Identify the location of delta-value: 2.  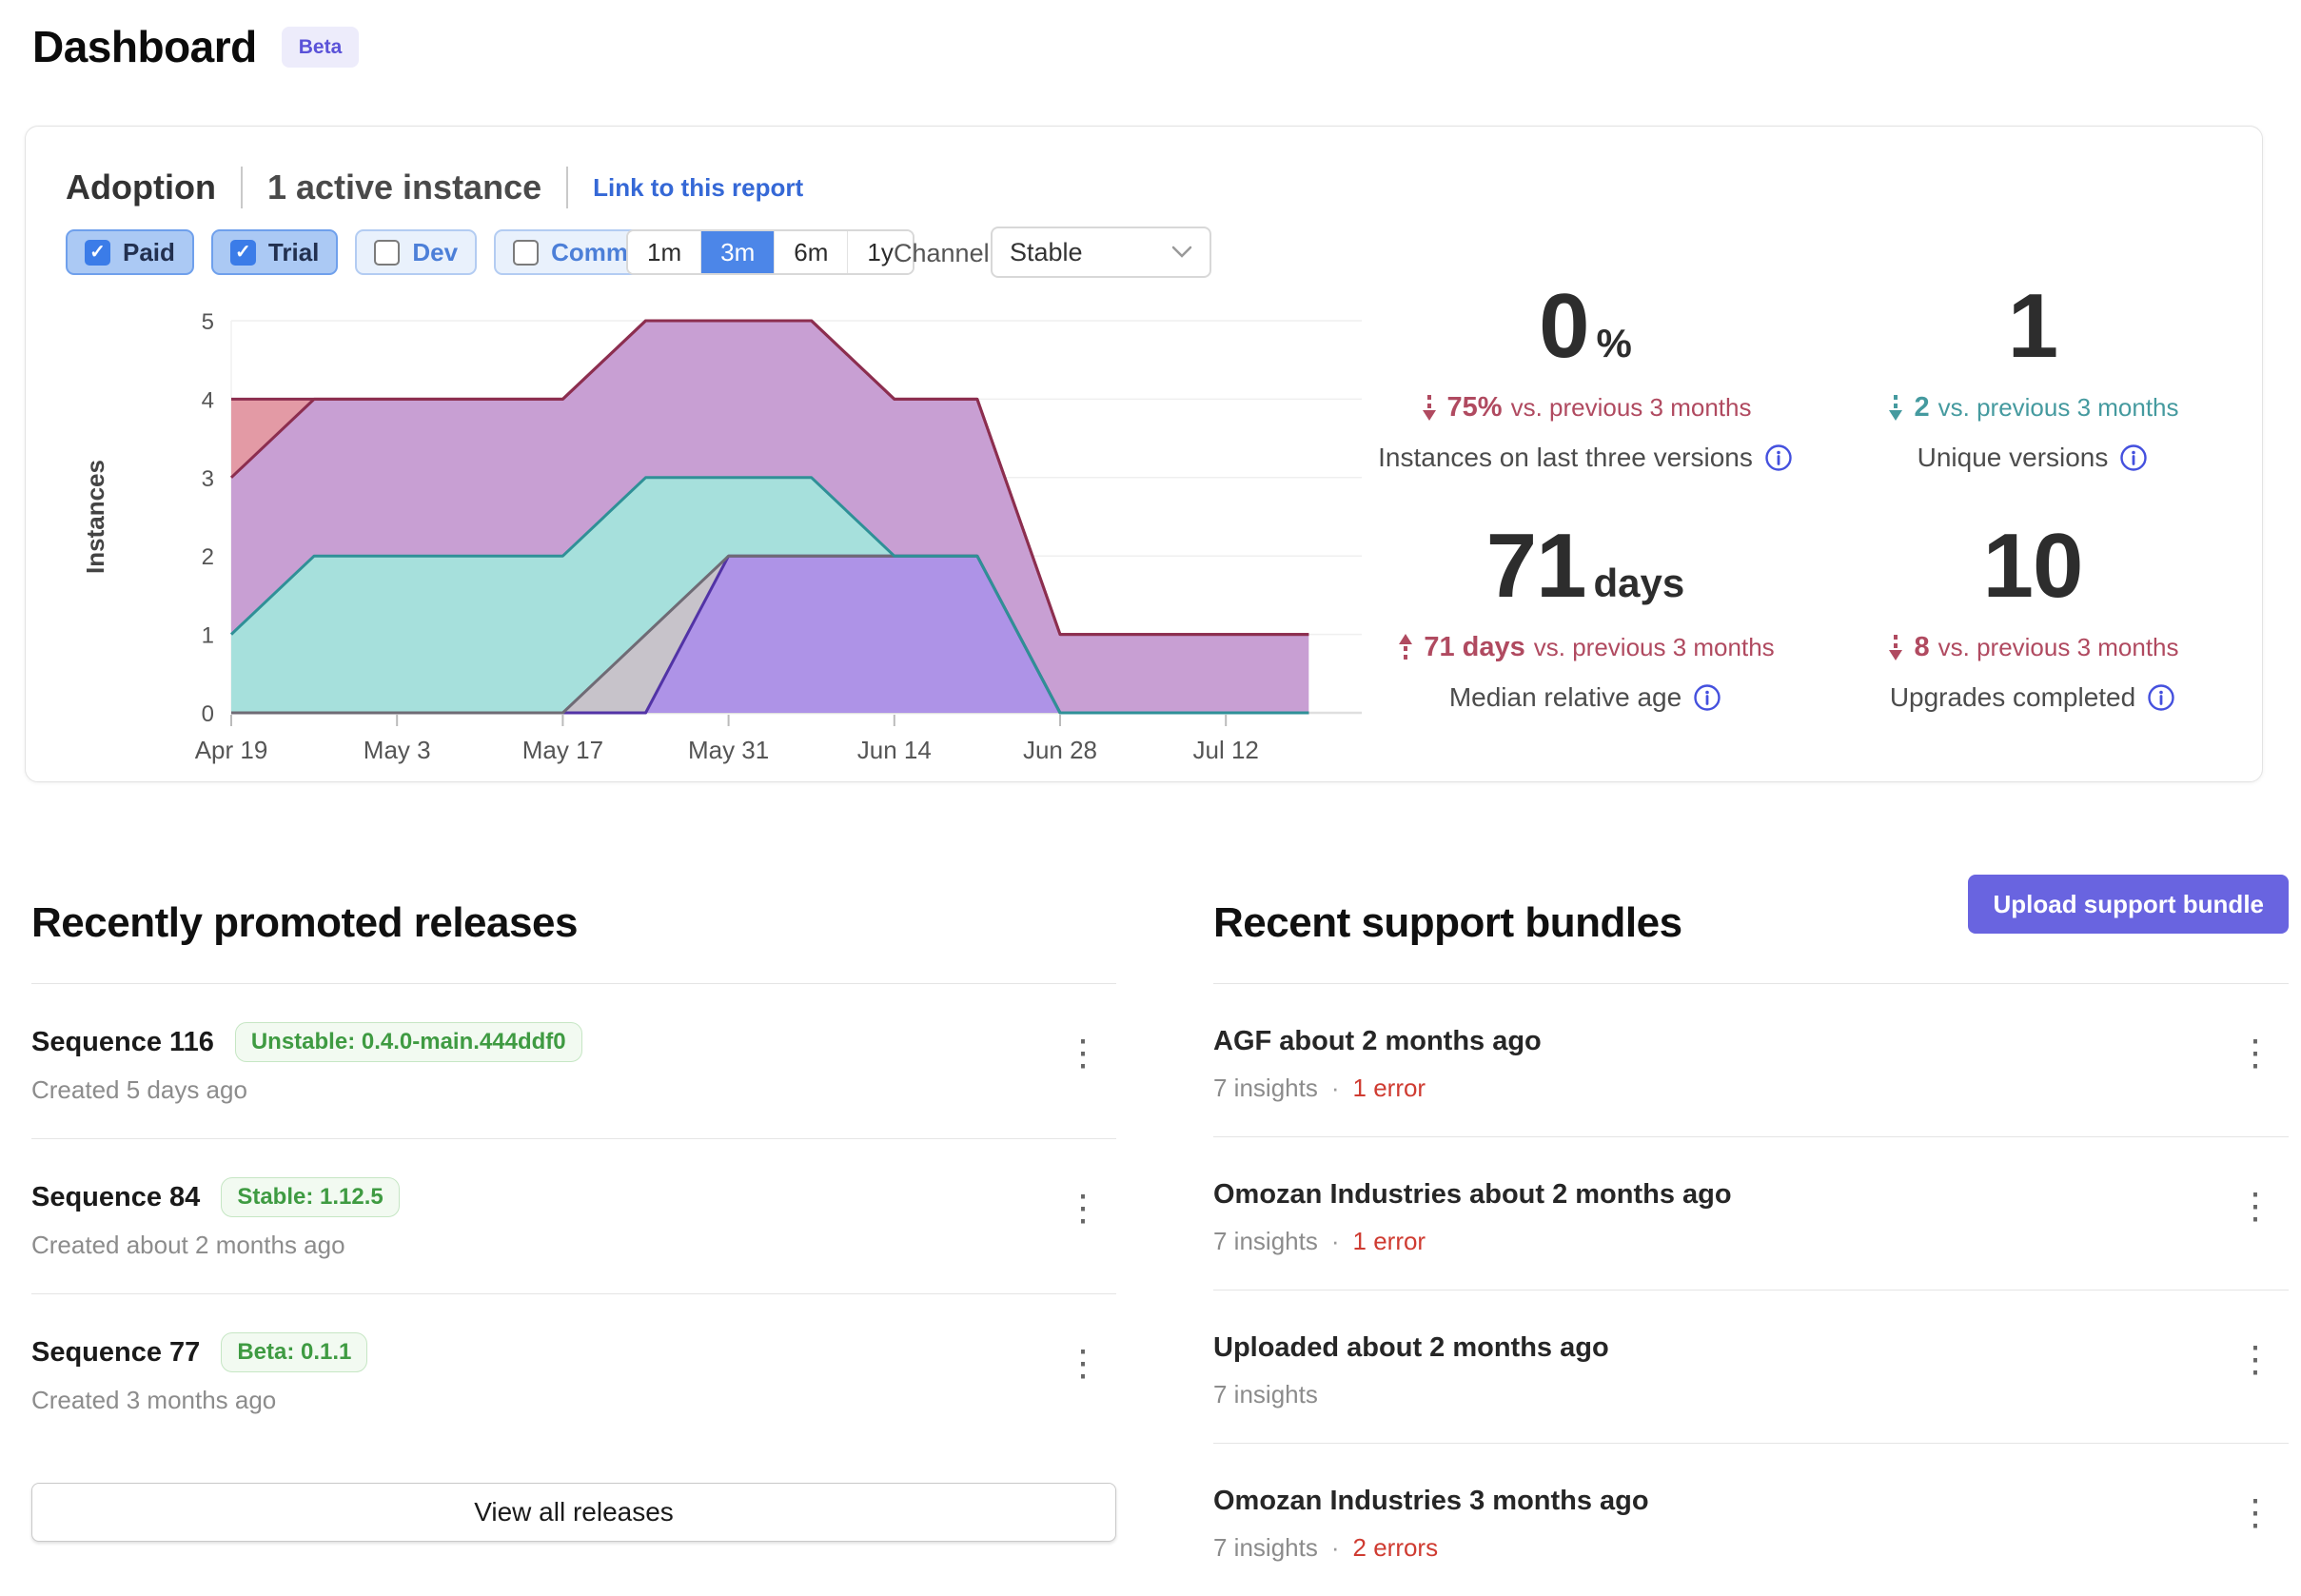
(1922, 407).